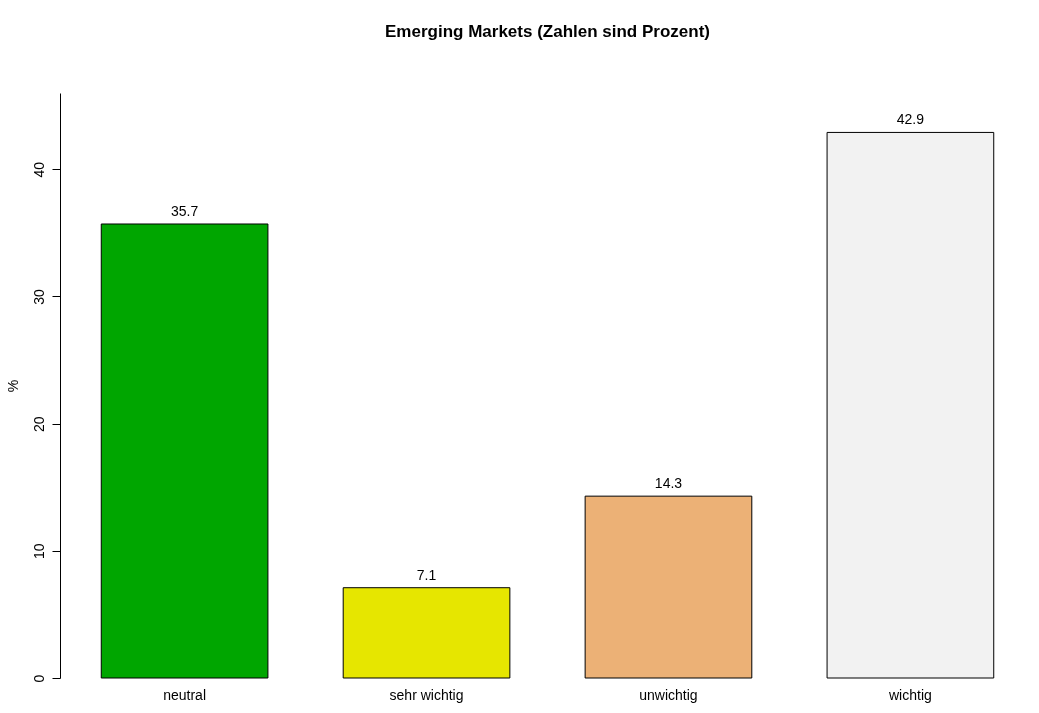  Describe the element at coordinates (38, 678) in the screenshot. I see `y-tick-label: 0` at that location.